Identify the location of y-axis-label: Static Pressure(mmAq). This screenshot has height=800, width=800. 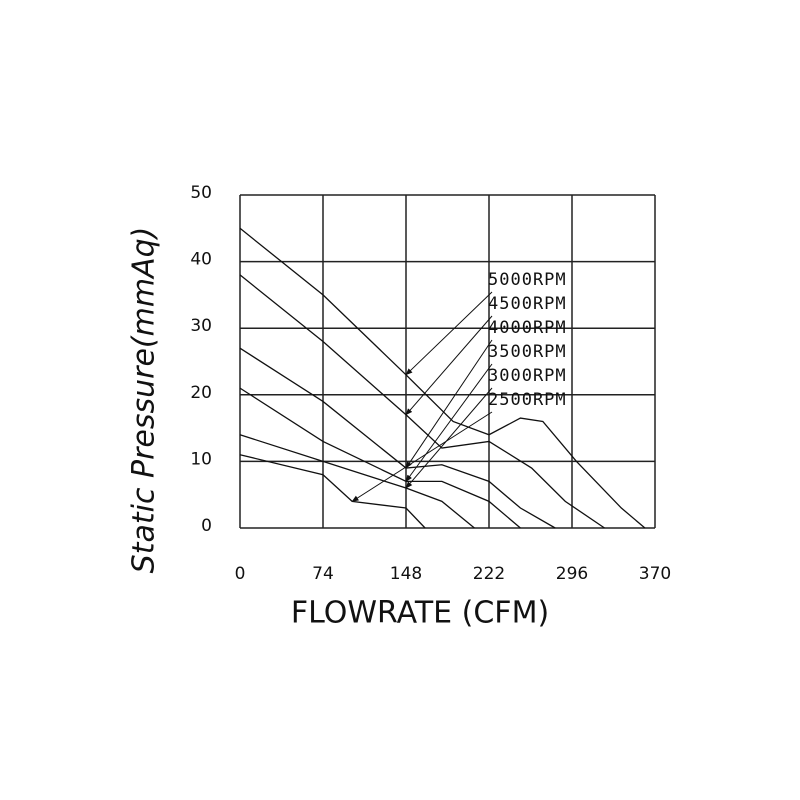
(144, 400).